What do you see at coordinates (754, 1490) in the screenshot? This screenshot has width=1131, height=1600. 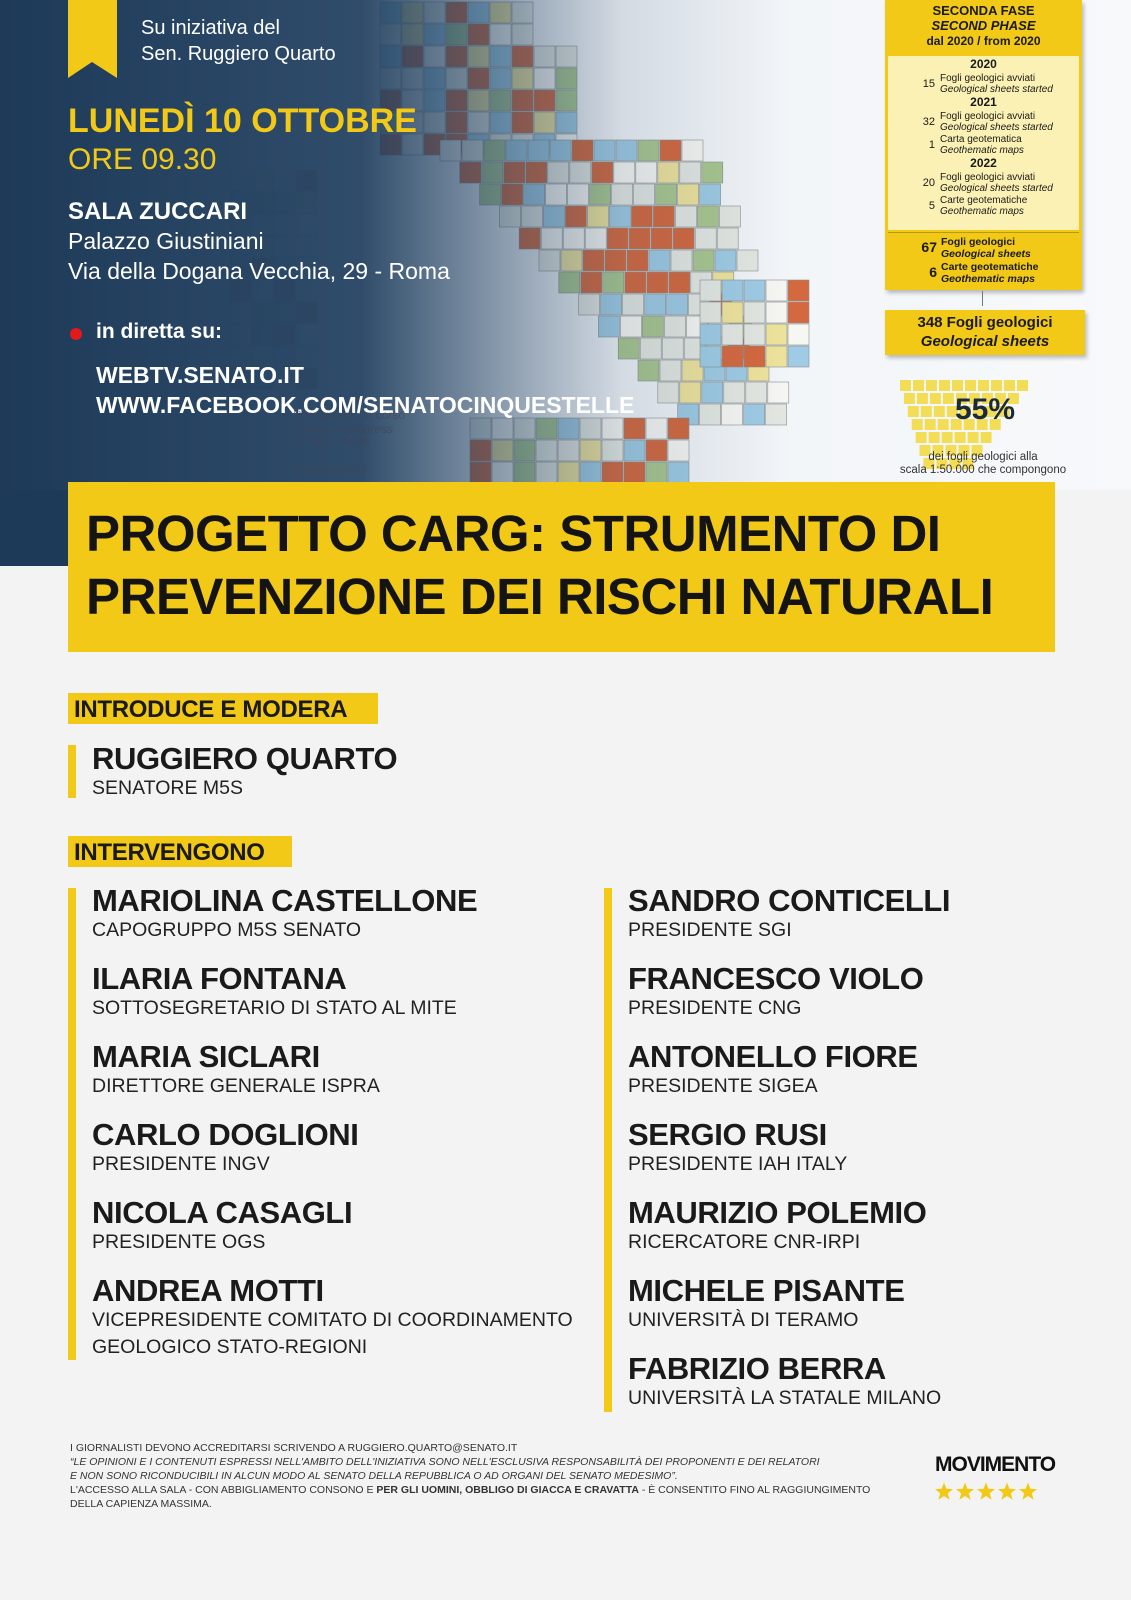 I see `footer-access-part: - È CONSENTITO FINO AL RAGGIUNGIMENTO` at bounding box center [754, 1490].